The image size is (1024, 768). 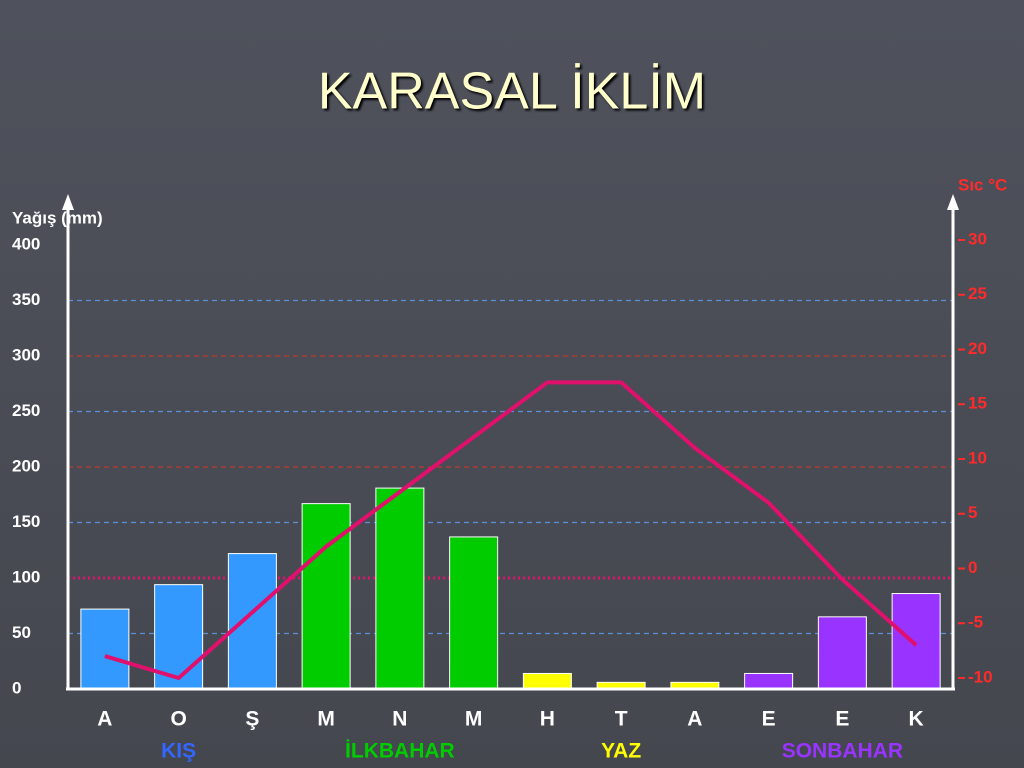 What do you see at coordinates (178, 751) in the screenshot?
I see `season-label: KIŞ` at bounding box center [178, 751].